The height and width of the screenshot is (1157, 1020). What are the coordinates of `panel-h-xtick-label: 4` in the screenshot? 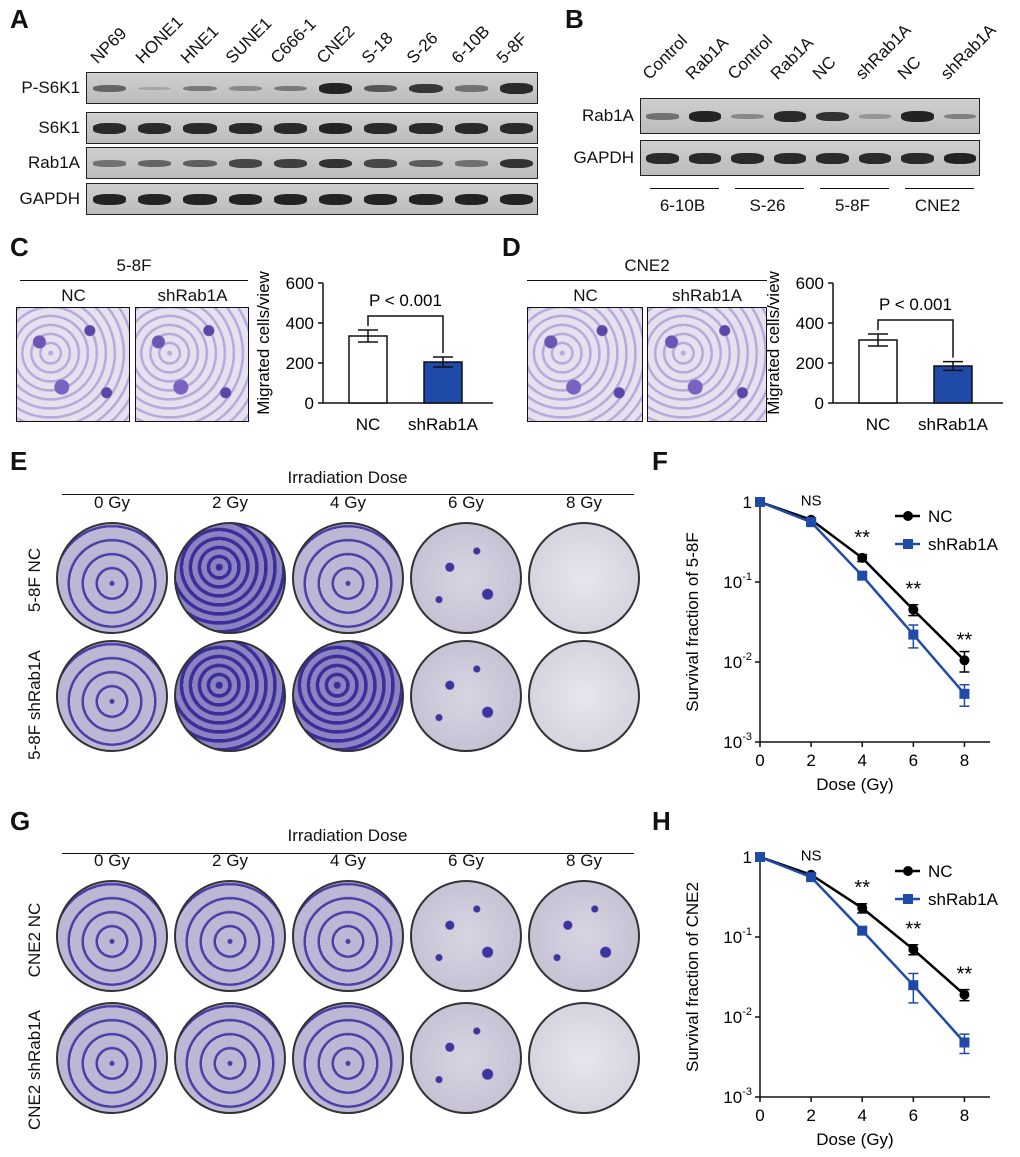 It's located at (861, 1115).